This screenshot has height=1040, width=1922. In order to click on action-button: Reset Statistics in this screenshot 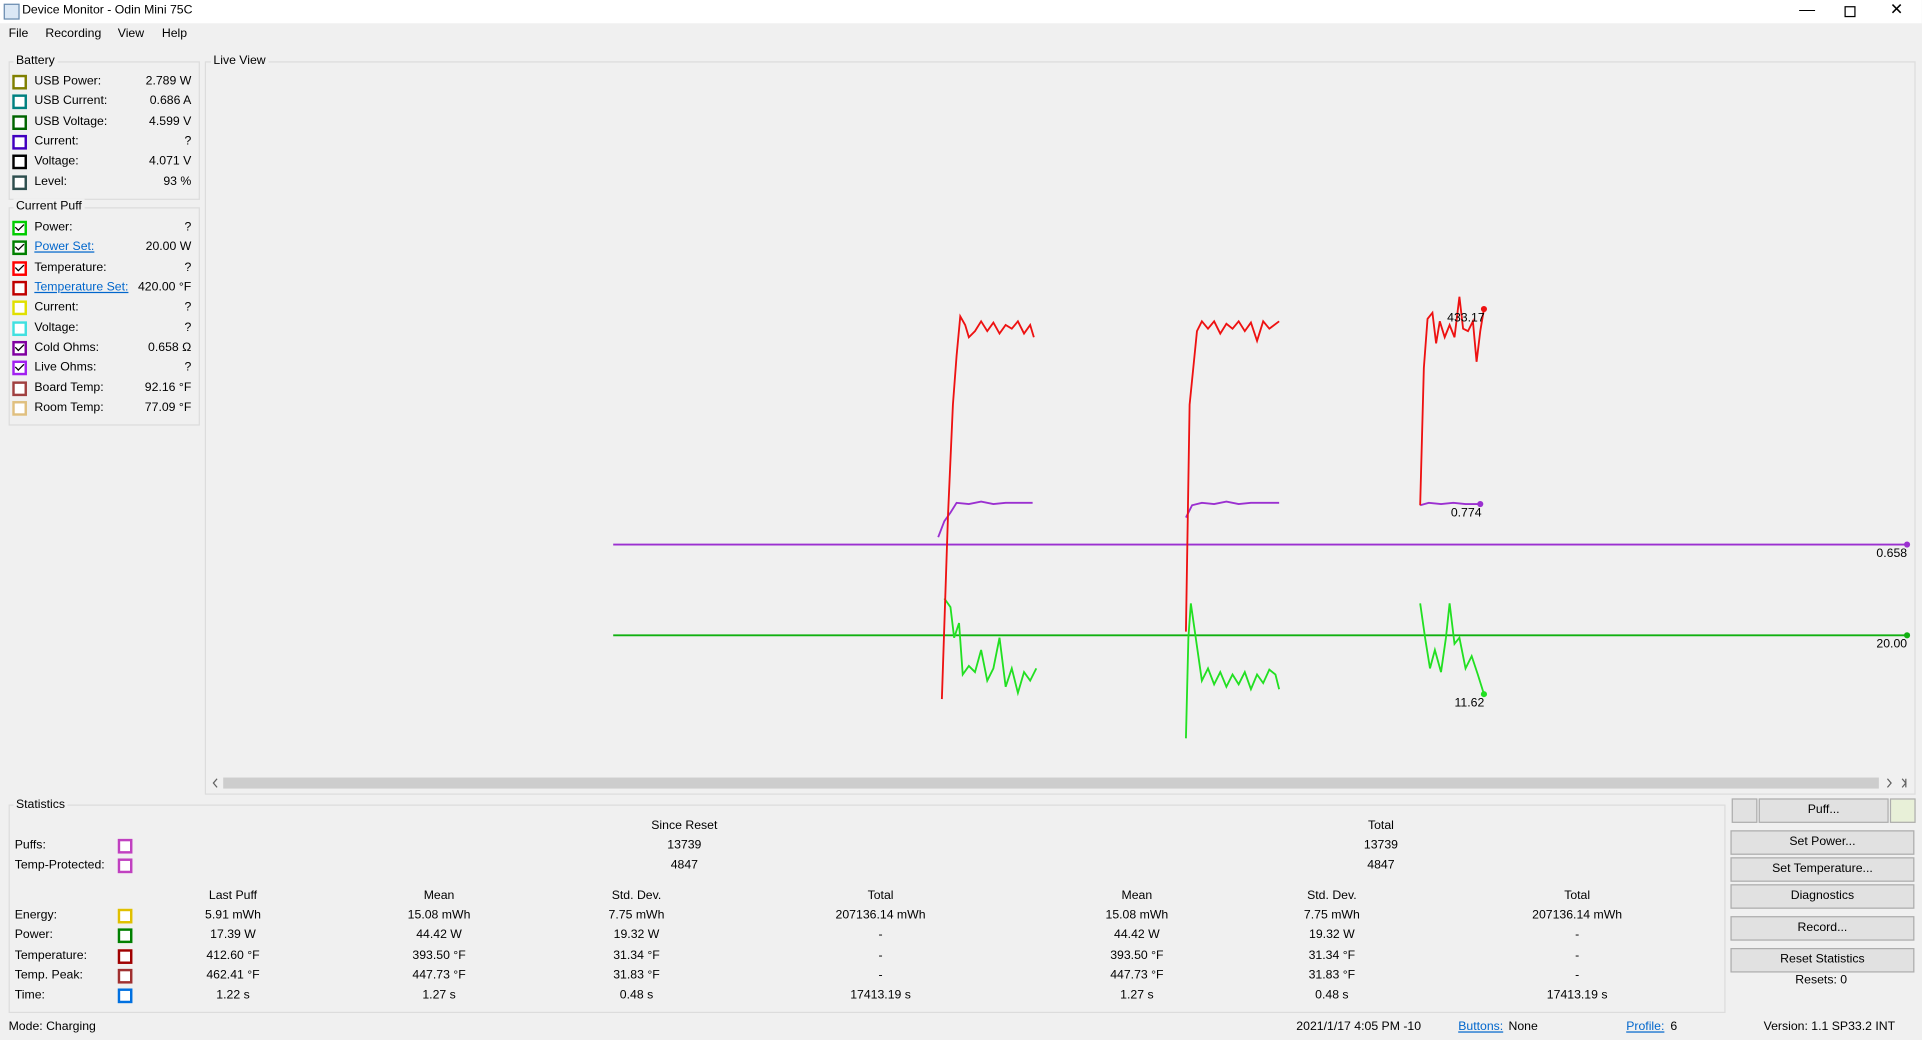, I will do `click(1822, 960)`.